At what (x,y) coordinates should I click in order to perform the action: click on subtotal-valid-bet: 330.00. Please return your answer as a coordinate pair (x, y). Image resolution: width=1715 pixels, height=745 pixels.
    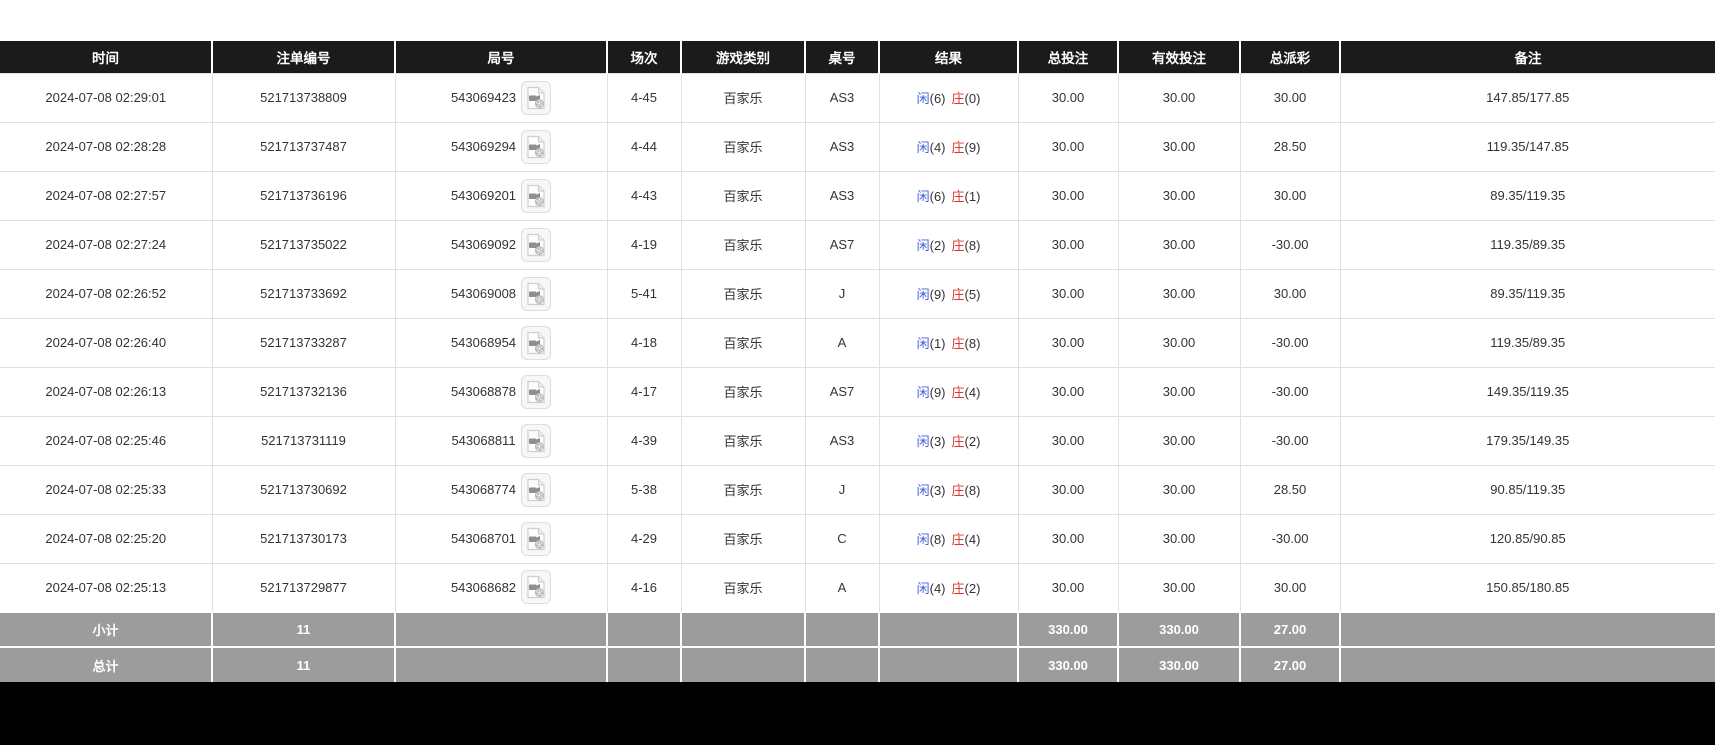
    Looking at the image, I should click on (1179, 629).